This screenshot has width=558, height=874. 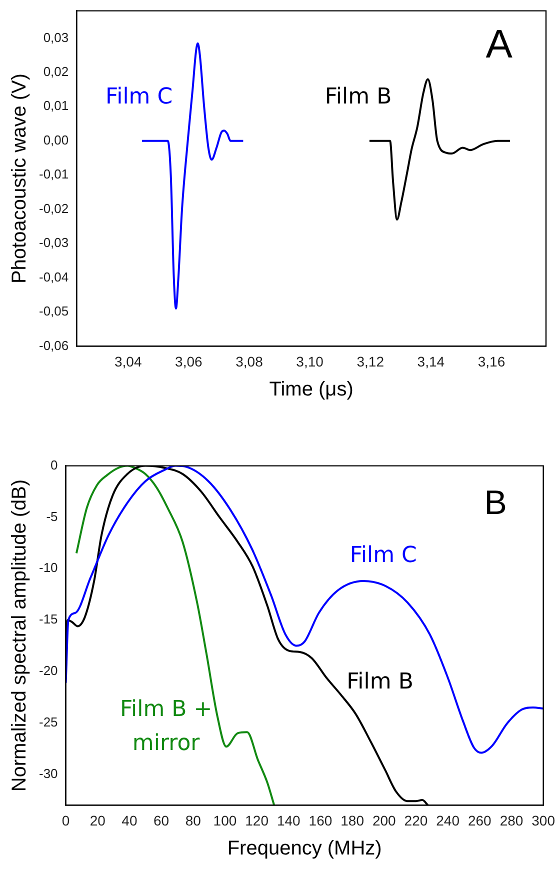 What do you see at coordinates (311, 389) in the screenshot?
I see `x-axis-title: Time (μs)` at bounding box center [311, 389].